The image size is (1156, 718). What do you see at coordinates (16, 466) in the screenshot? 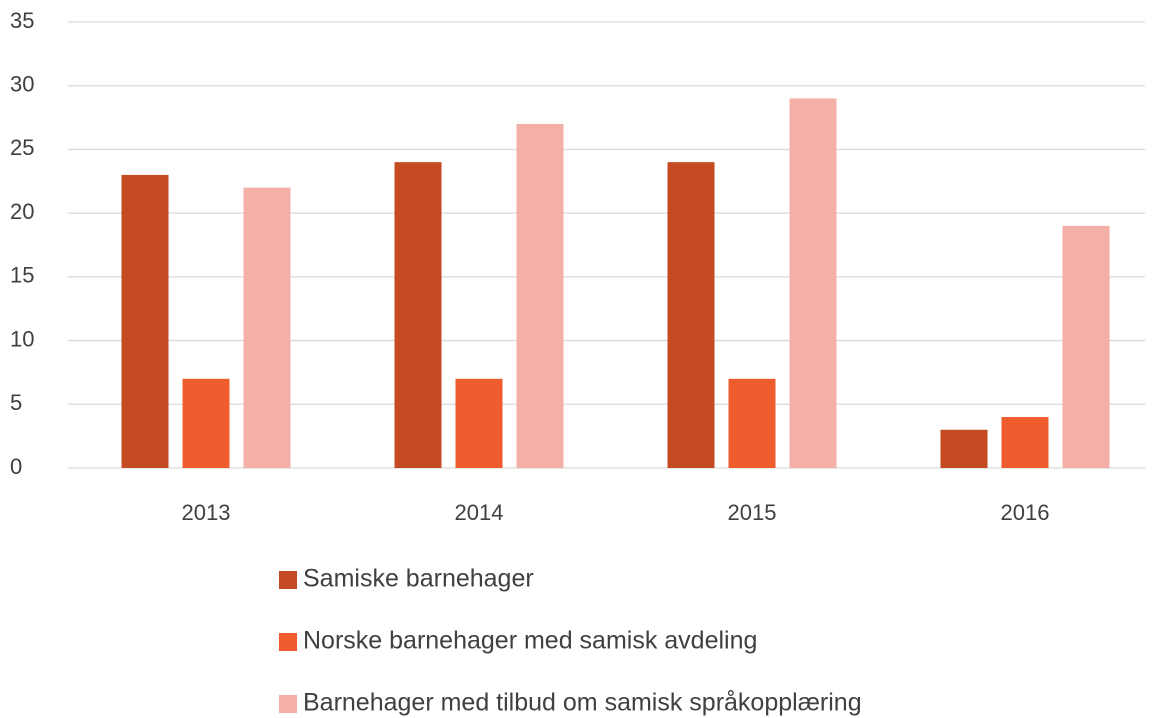
I see `y-tick-label: 0` at bounding box center [16, 466].